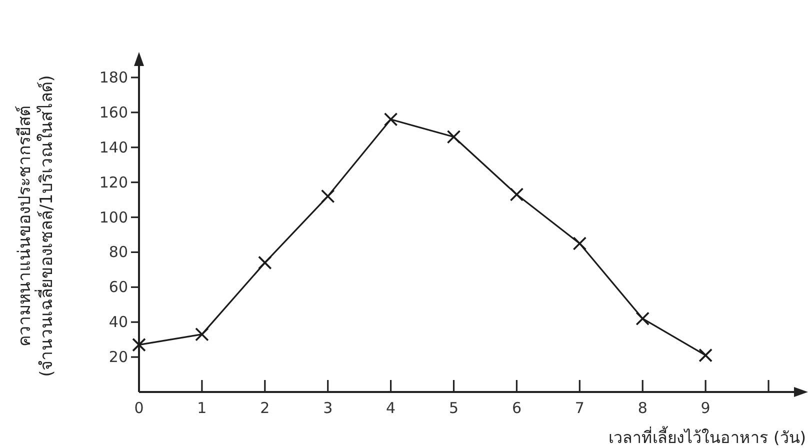  What do you see at coordinates (202, 408) in the screenshot?
I see `x-tick-label: 1` at bounding box center [202, 408].